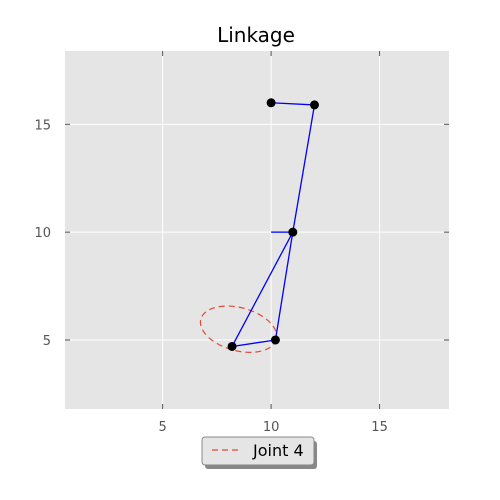 The height and width of the screenshot is (500, 500). Describe the element at coordinates (42, 125) in the screenshot. I see `y-tick-label: 15` at that location.